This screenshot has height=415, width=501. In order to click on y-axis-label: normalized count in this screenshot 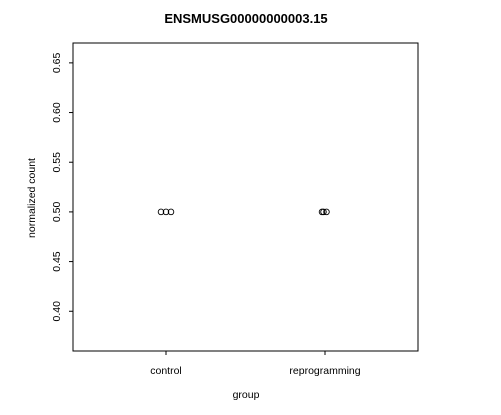, I will do `click(32, 198)`.